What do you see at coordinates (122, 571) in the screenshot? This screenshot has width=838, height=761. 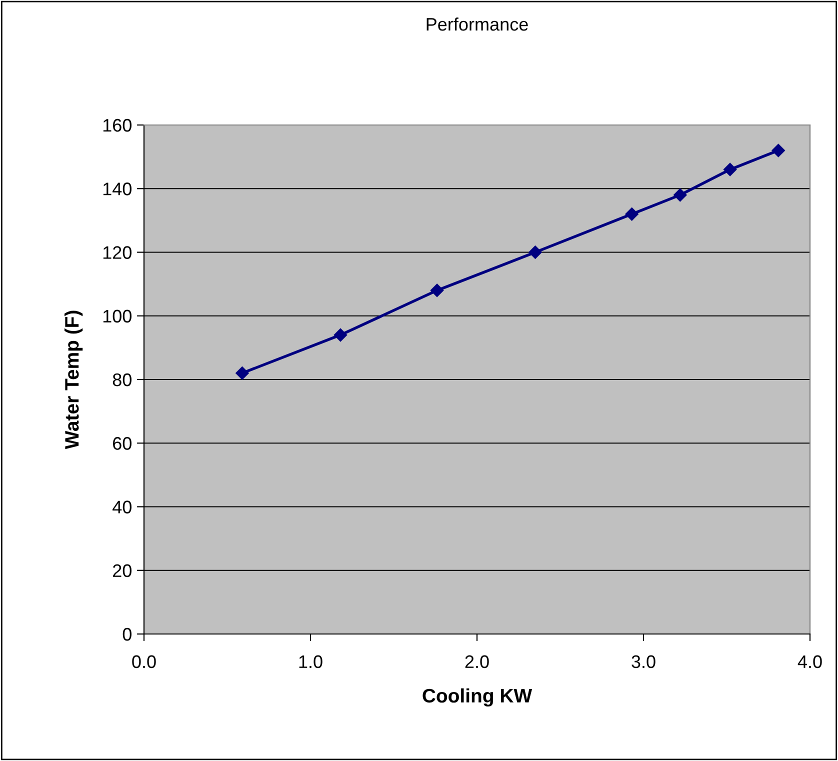 I see `y-tick-label: 20` at bounding box center [122, 571].